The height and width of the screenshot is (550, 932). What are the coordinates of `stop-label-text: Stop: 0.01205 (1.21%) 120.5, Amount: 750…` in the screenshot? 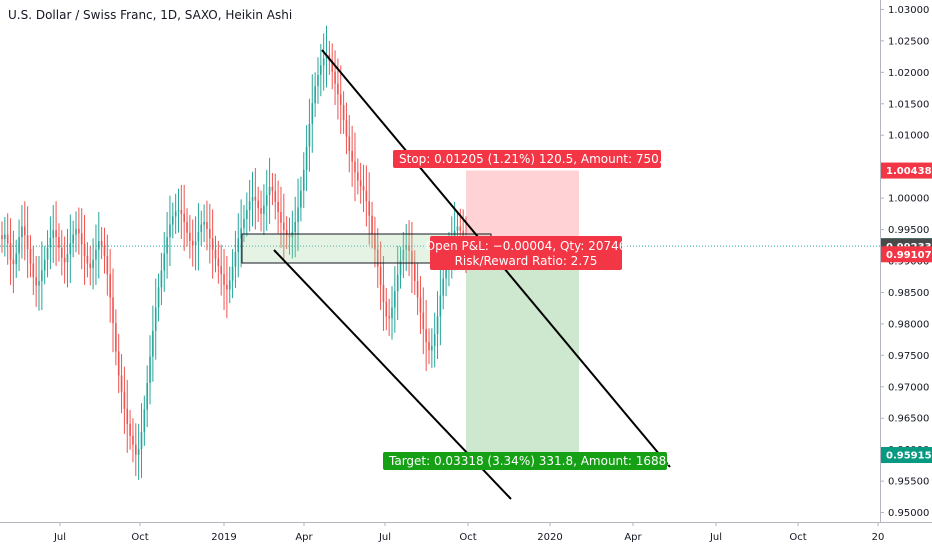 It's located at (538, 159).